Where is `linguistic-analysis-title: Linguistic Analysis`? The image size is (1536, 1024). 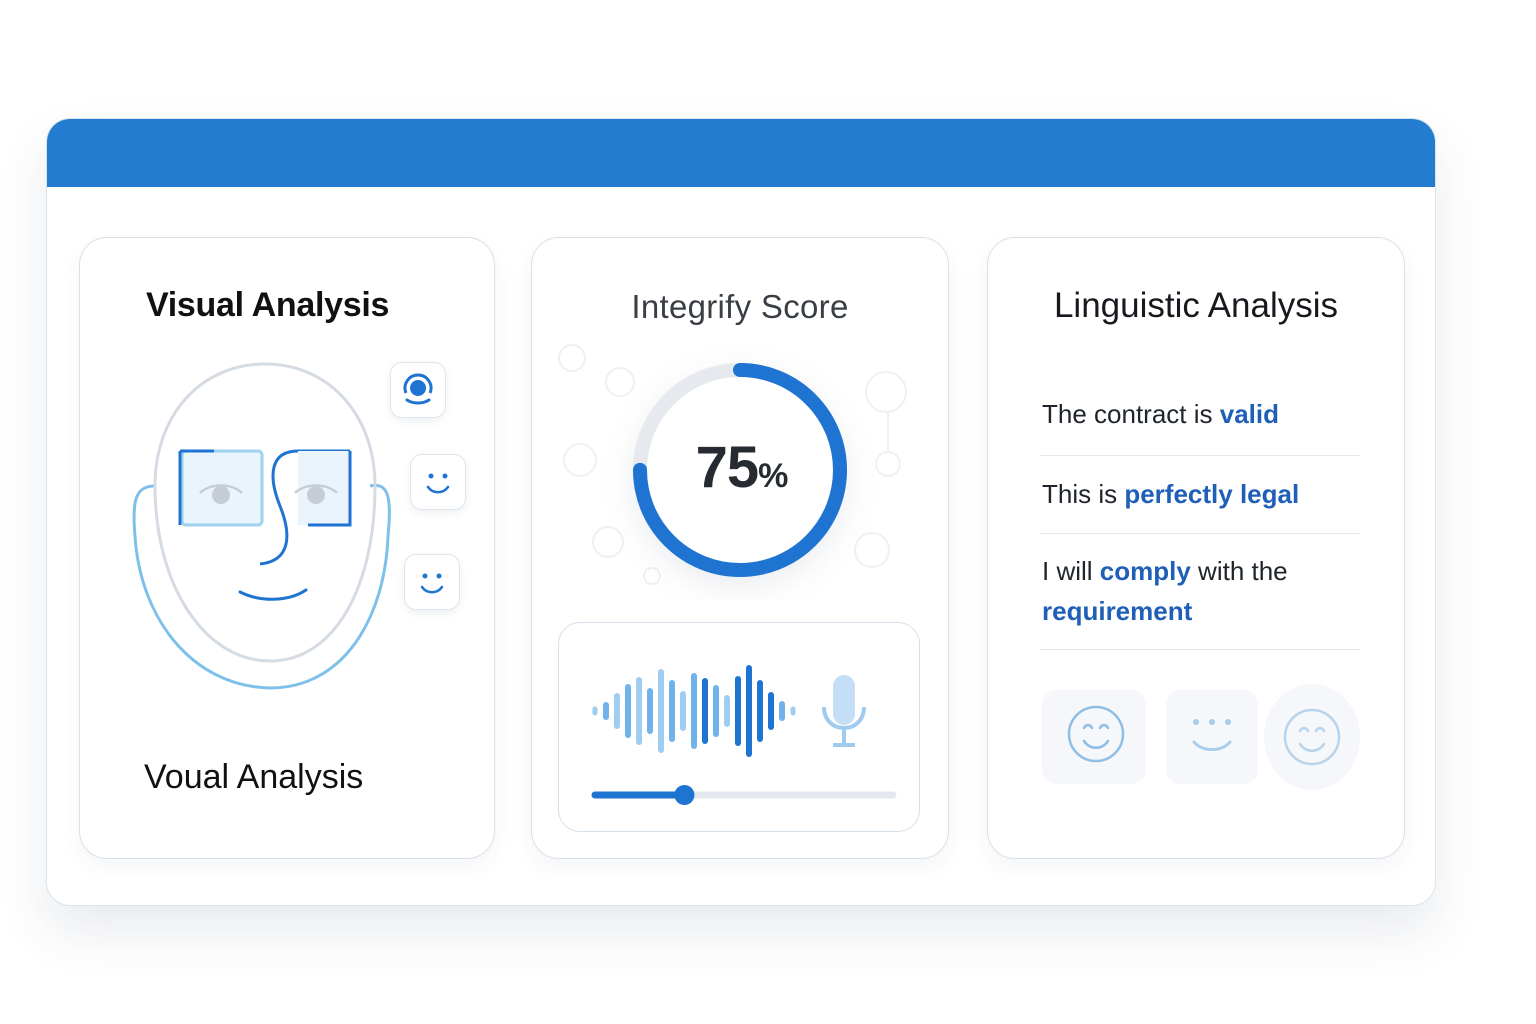 linguistic-analysis-title: Linguistic Analysis is located at coordinates (1196, 305).